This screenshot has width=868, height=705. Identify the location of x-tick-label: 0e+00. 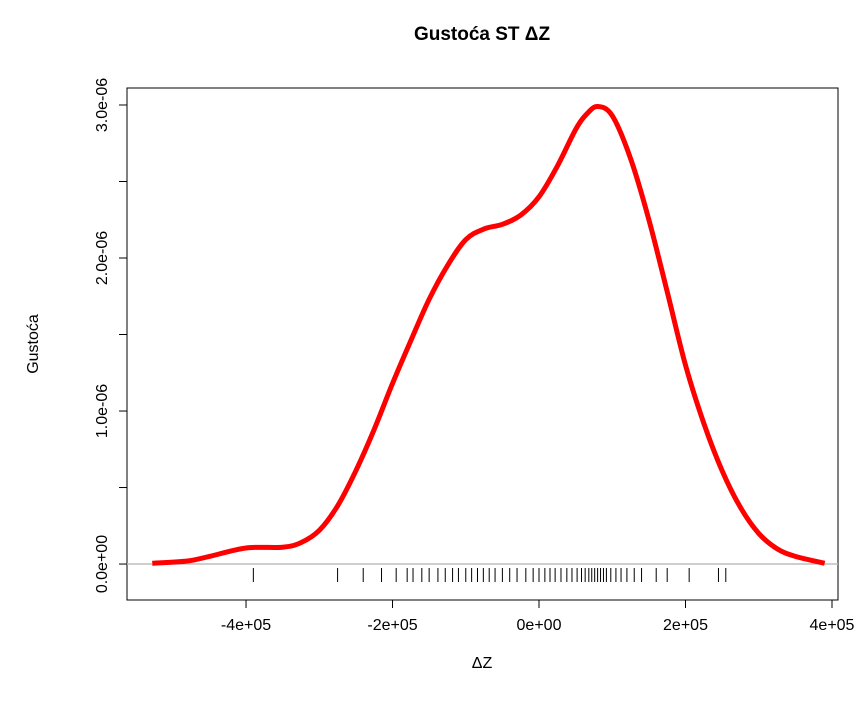
(539, 625).